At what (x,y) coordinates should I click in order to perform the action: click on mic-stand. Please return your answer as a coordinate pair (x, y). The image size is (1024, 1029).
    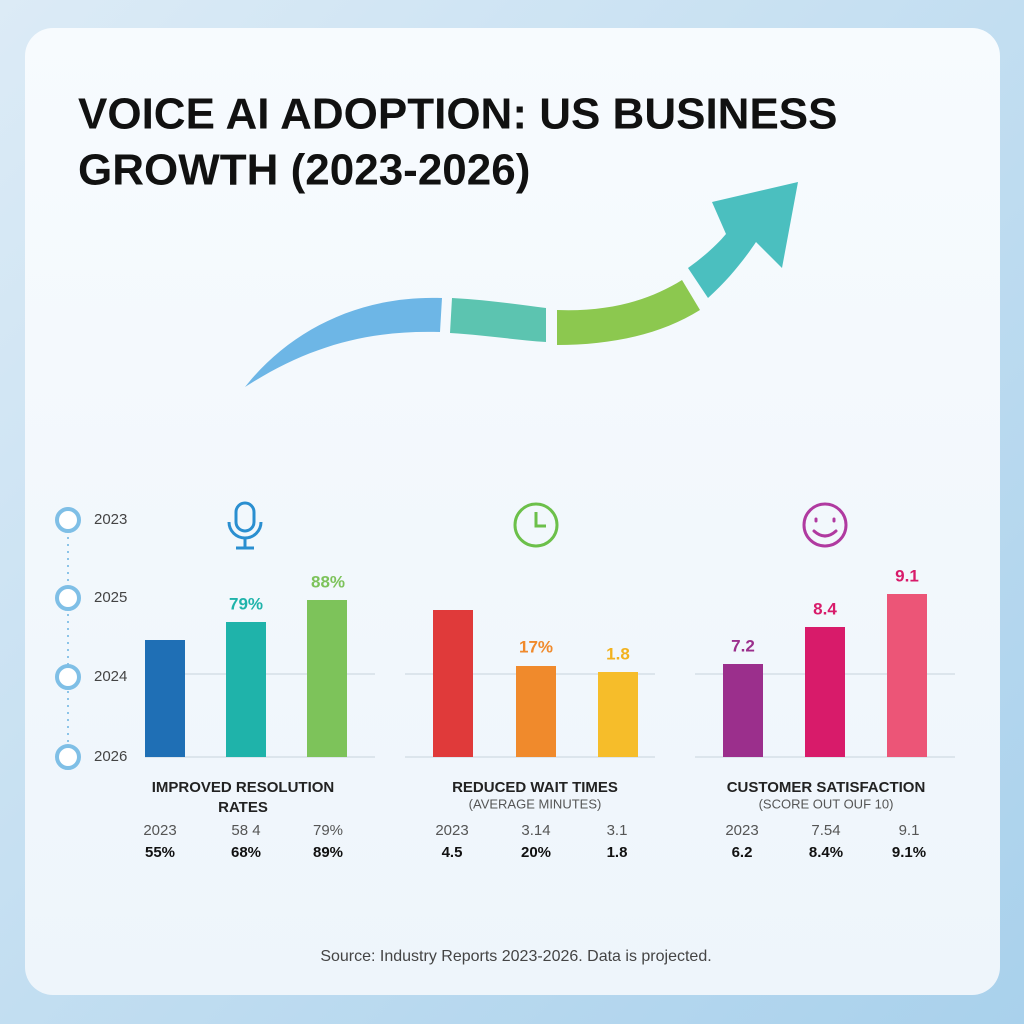
    Looking at the image, I should click on (245, 535).